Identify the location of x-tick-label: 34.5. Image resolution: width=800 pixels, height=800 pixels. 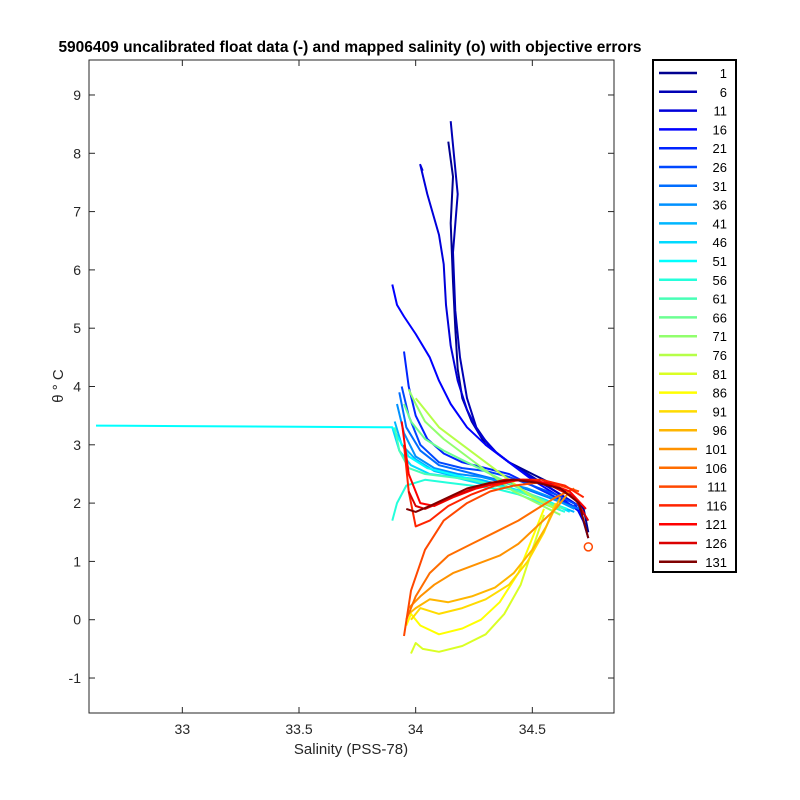
(532, 729).